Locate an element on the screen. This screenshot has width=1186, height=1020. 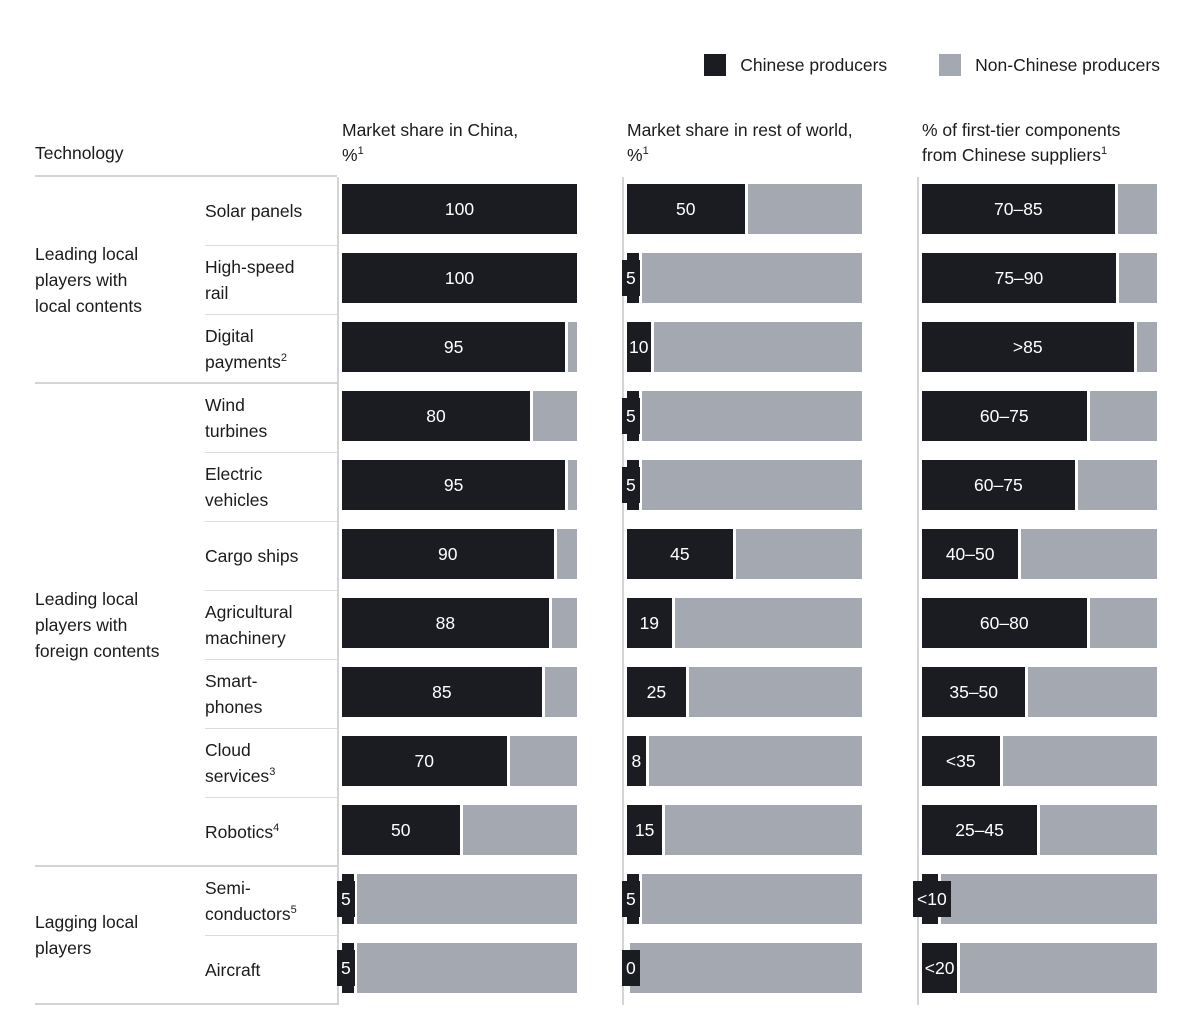
tech-label: Electric vehicles is located at coordinates (271, 487).